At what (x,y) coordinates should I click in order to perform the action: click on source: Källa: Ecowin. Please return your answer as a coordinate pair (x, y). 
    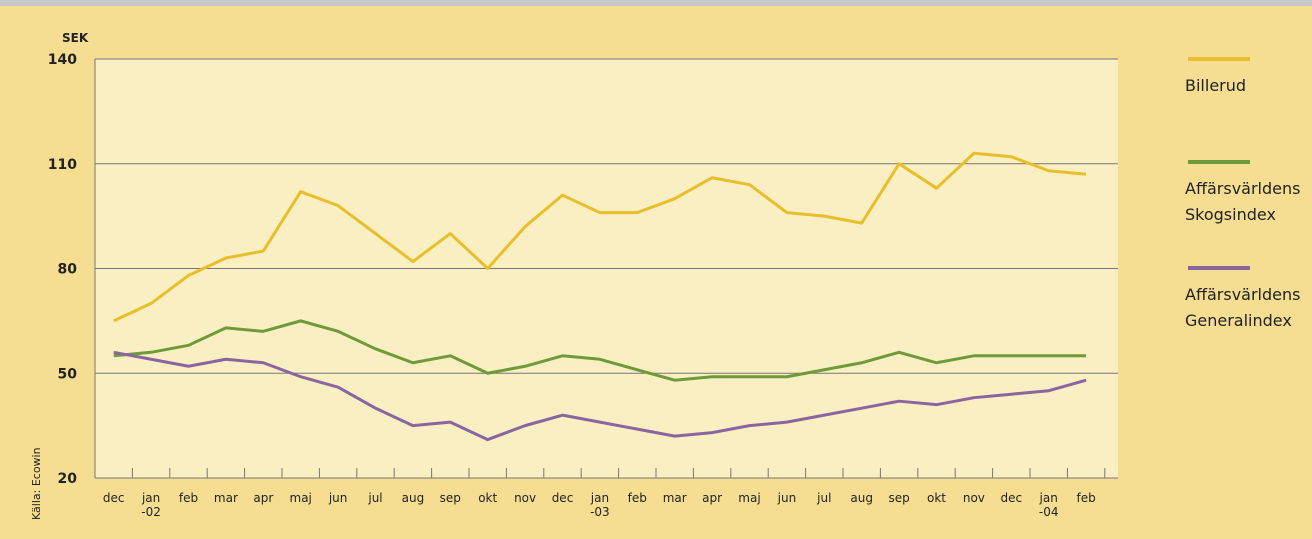
    Looking at the image, I should click on (36, 483).